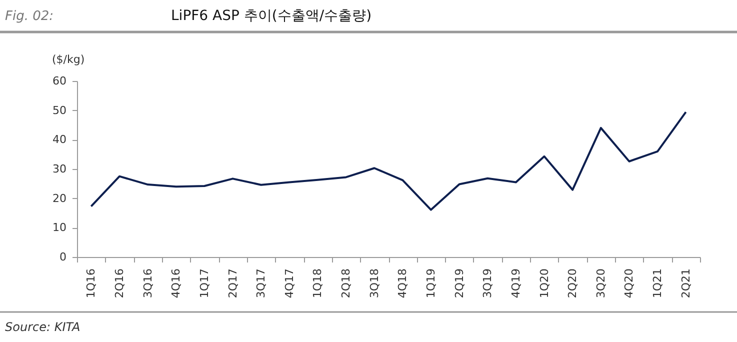 The height and width of the screenshot is (342, 737). Describe the element at coordinates (657, 283) in the screenshot. I see `x-tick-label: 1Q21` at that location.